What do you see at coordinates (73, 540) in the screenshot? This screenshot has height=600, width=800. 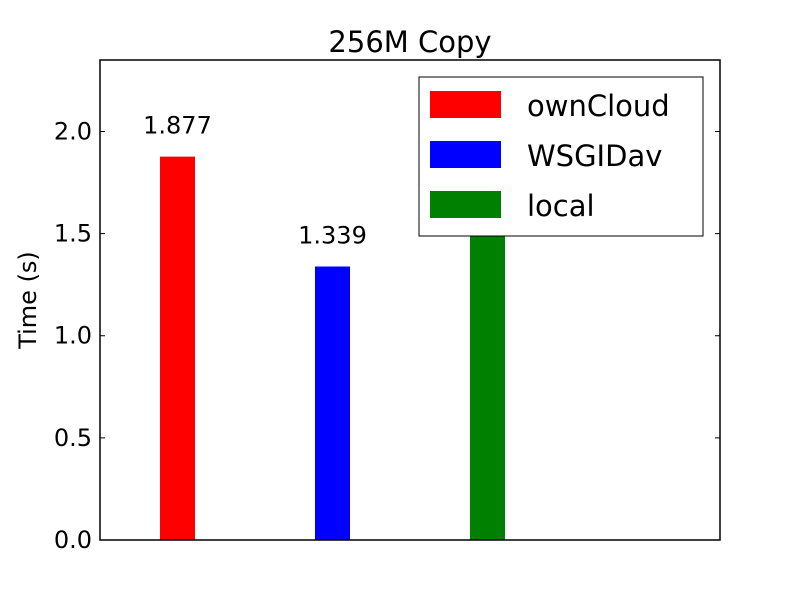 I see `y-tick-label: 0.0` at bounding box center [73, 540].